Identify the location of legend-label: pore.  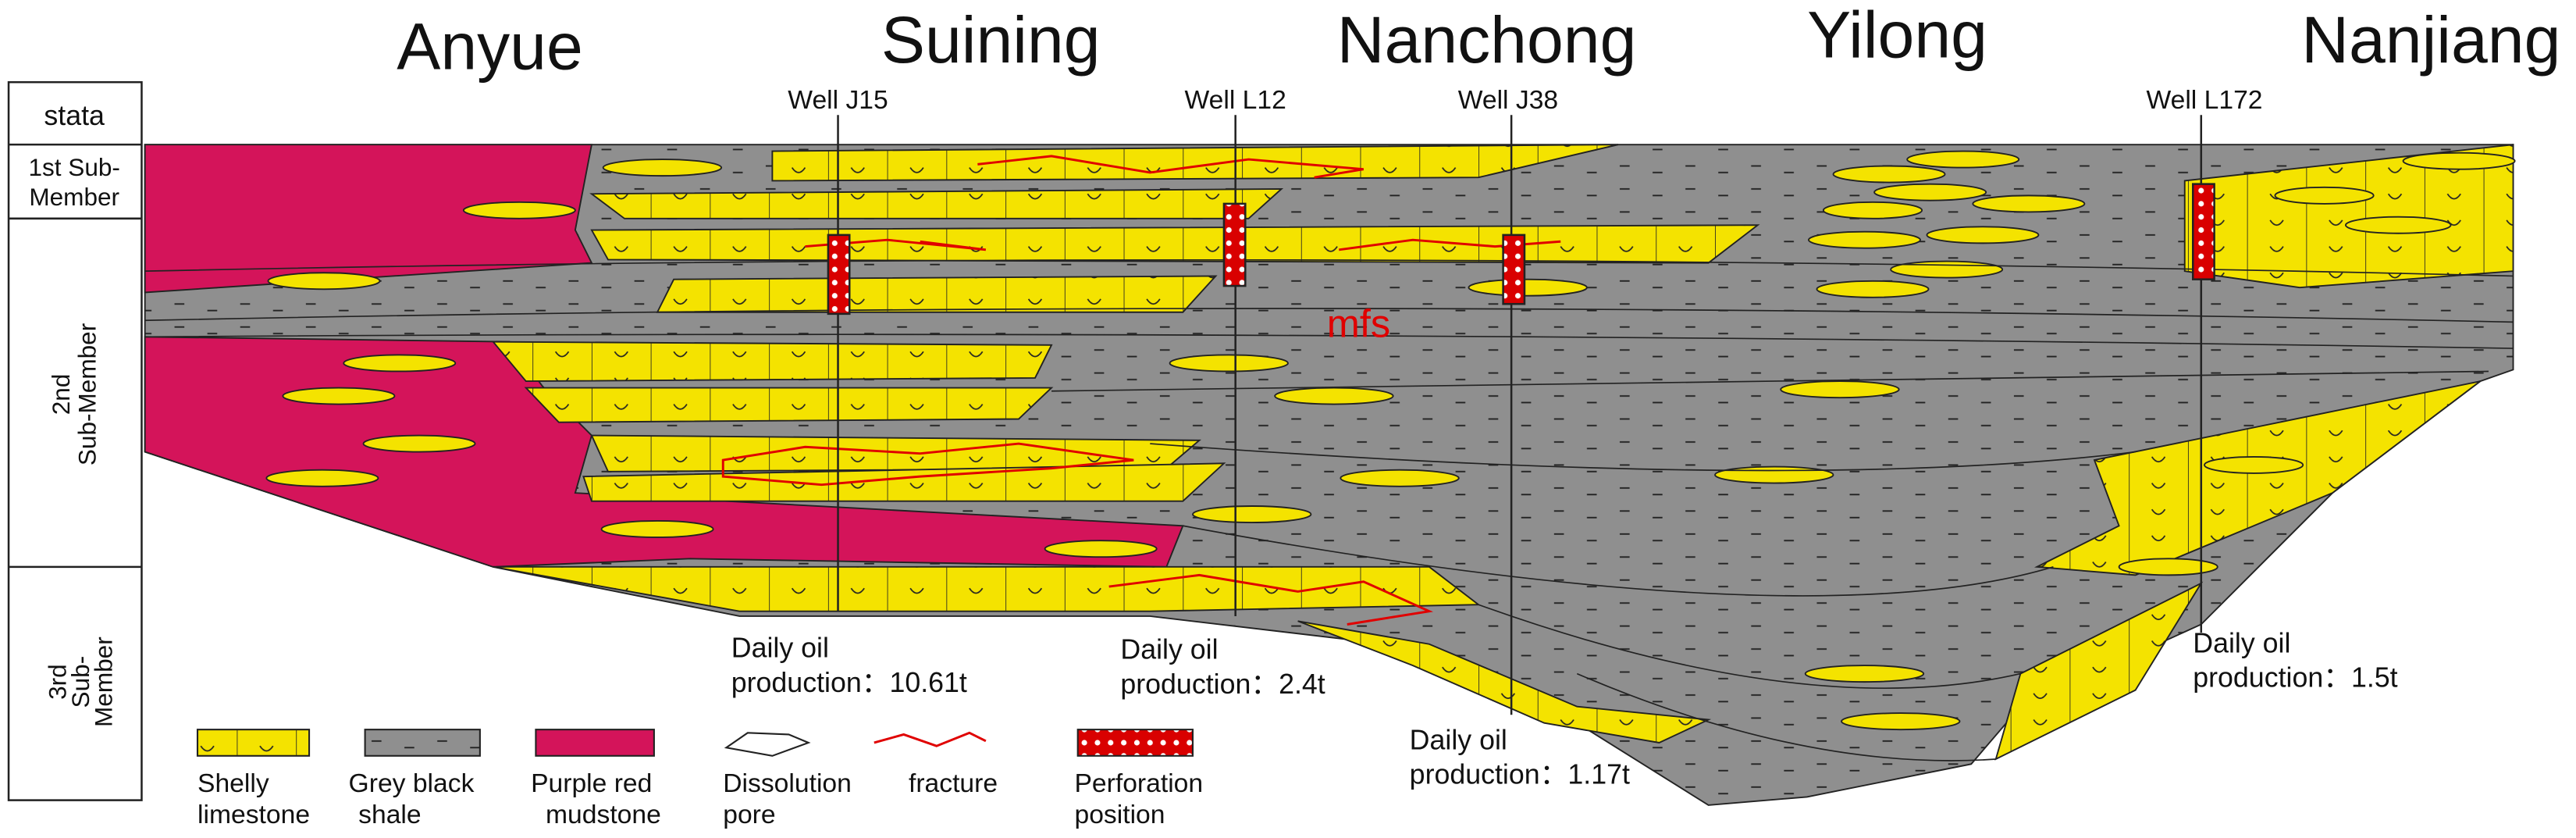
(749, 815).